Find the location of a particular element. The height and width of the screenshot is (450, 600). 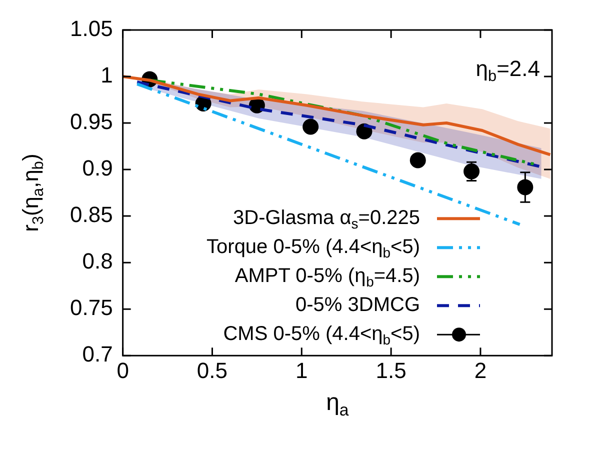

x-tick-label: 0.5 is located at coordinates (212, 370).